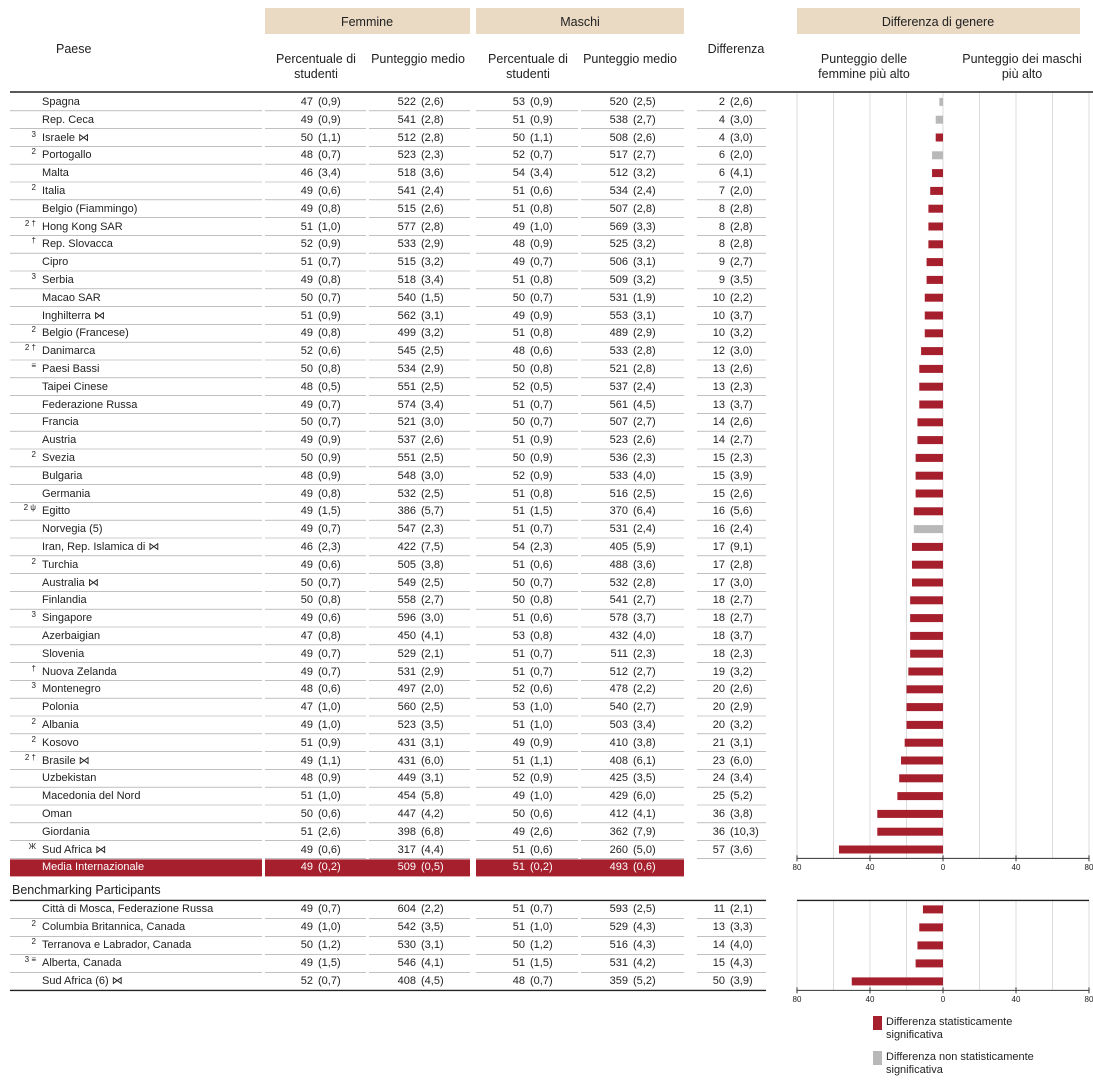 This screenshot has width=1093, height=1081. I want to click on cell-value: 15, so click(718, 963).